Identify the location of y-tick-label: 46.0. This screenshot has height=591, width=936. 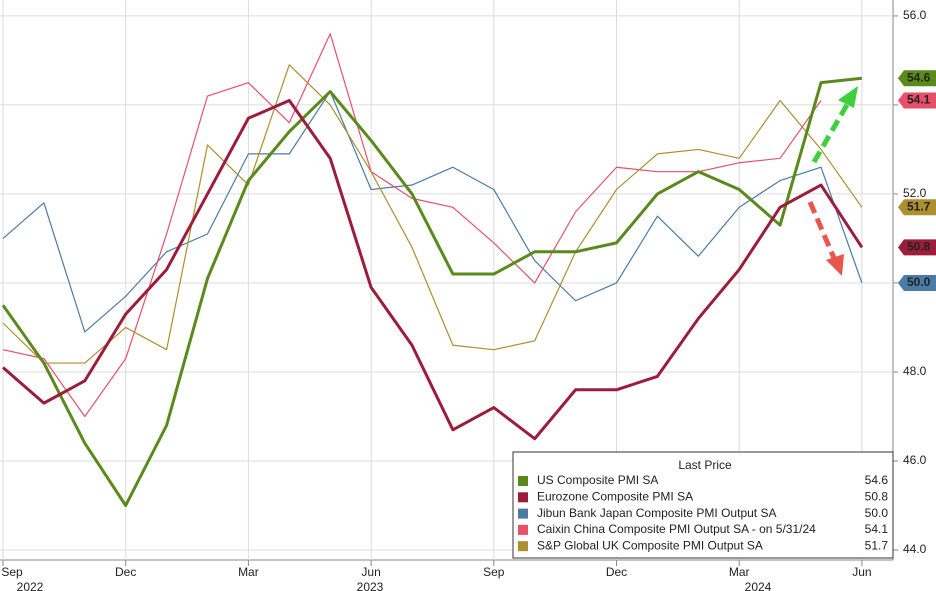
(915, 460).